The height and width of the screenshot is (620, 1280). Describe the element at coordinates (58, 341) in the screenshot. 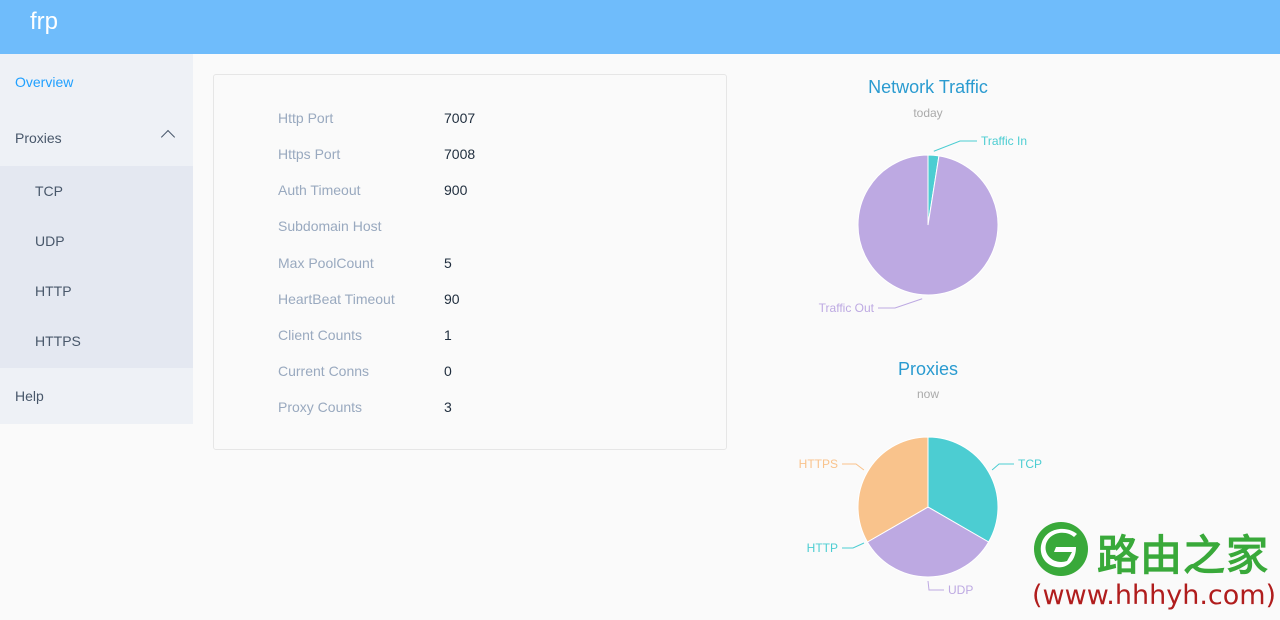

I see `sidebar-item-https: HTTPS` at that location.